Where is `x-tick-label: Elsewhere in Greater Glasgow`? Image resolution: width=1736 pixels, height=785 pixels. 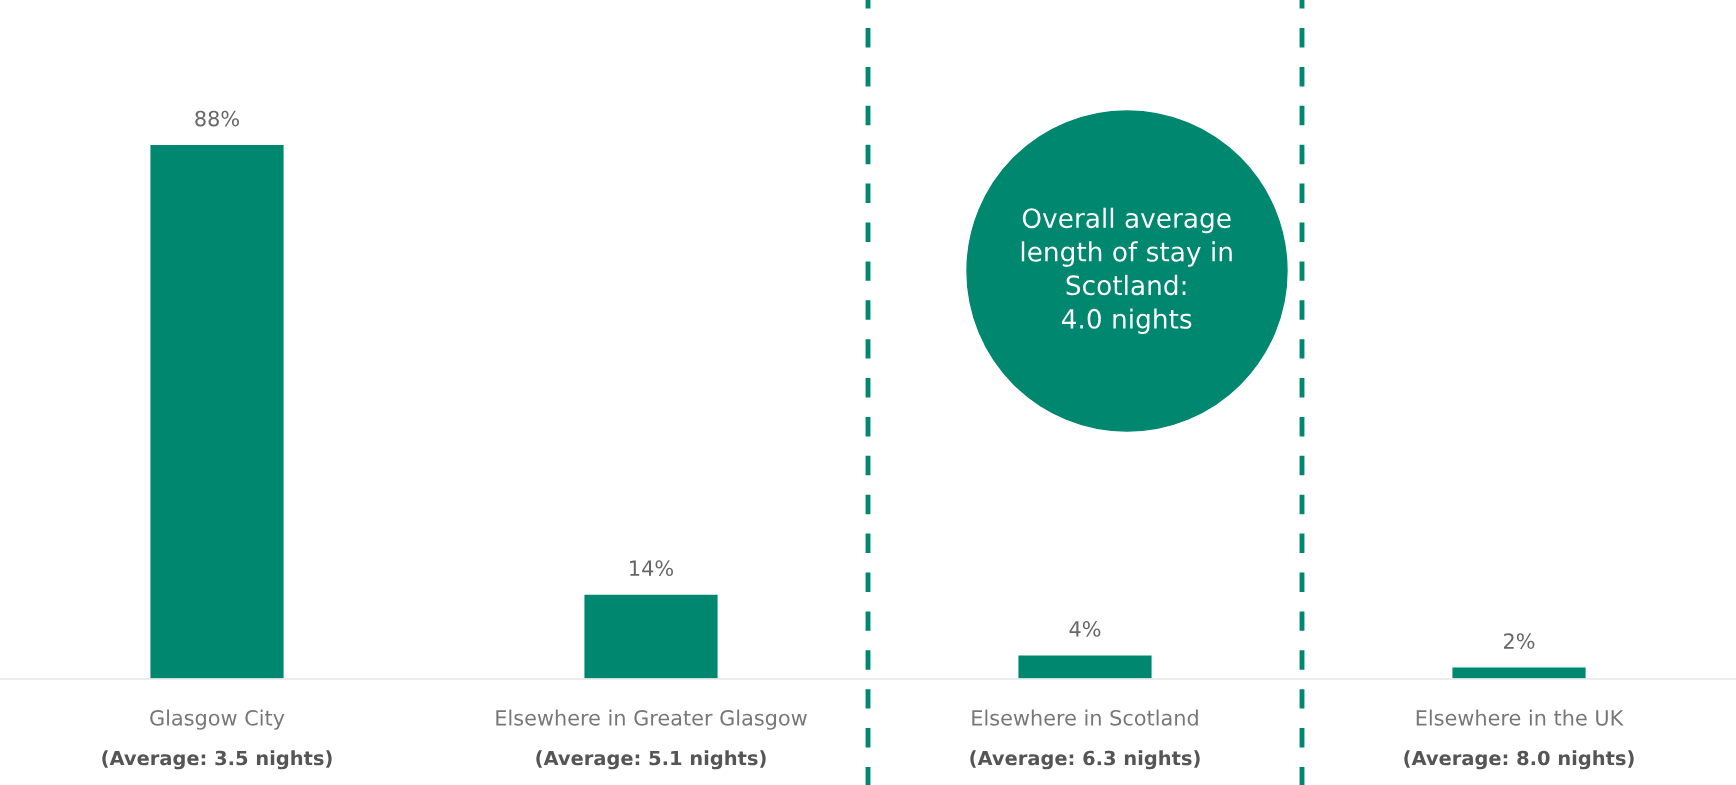 x-tick-label: Elsewhere in Greater Glasgow is located at coordinates (651, 719).